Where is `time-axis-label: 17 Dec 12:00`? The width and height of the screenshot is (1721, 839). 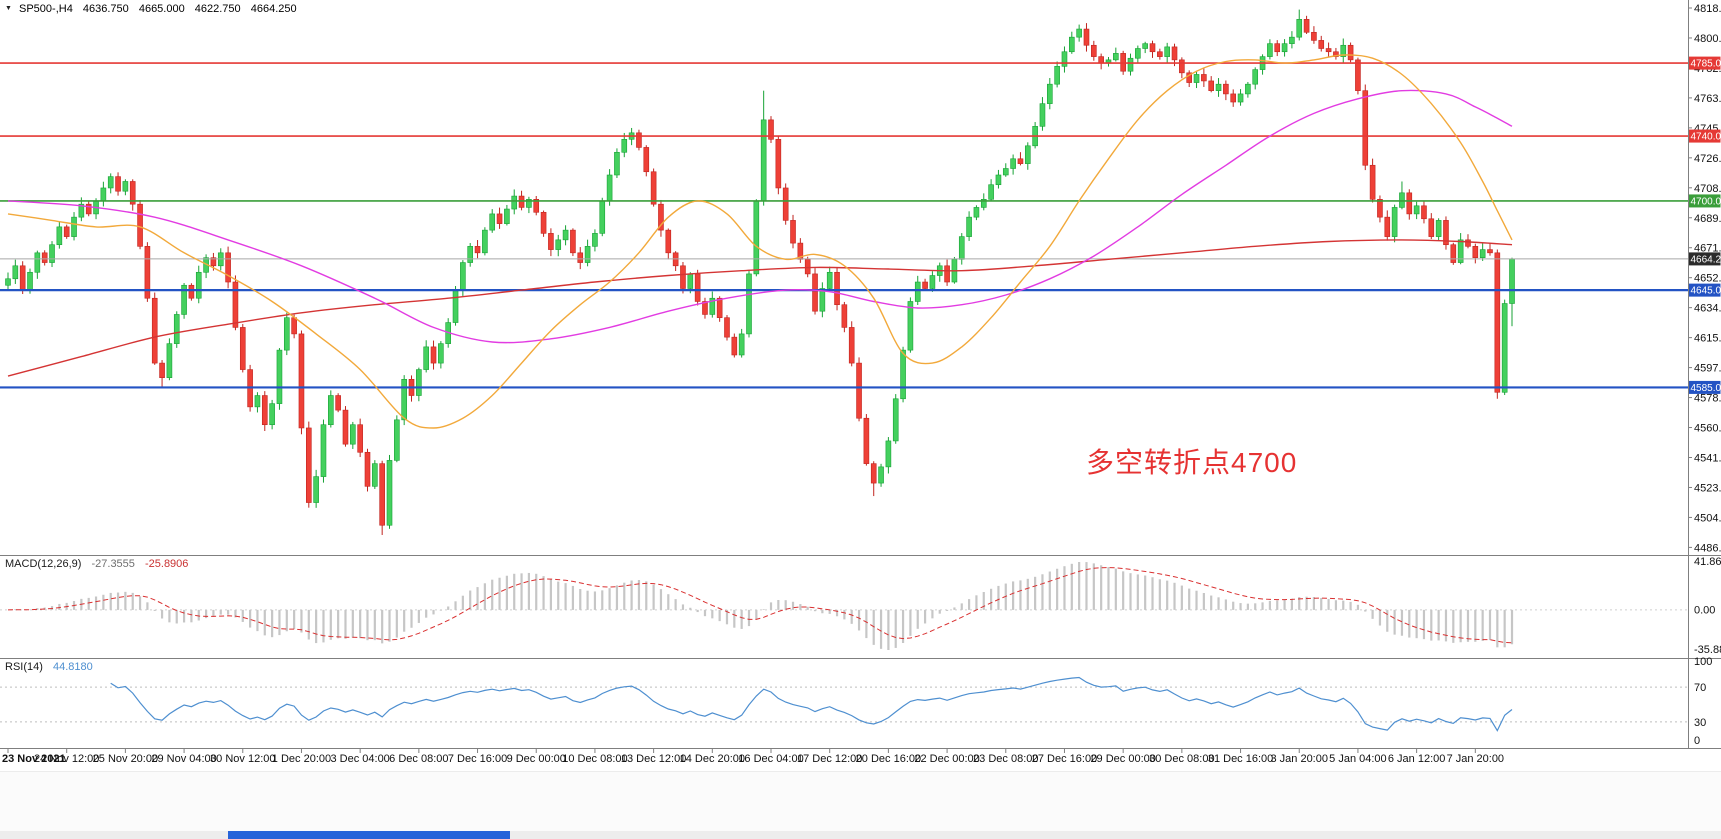 time-axis-label: 17 Dec 12:00 is located at coordinates (829, 759).